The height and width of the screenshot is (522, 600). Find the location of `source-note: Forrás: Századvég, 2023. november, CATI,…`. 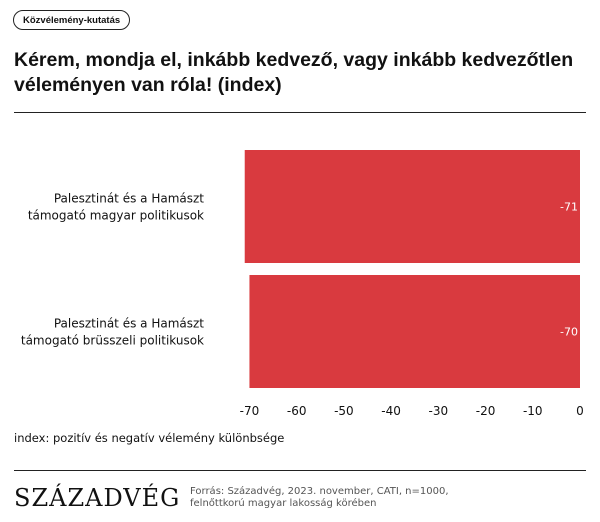

source-note: Forrás: Századvég, 2023. november, CATI,… is located at coordinates (360, 498).